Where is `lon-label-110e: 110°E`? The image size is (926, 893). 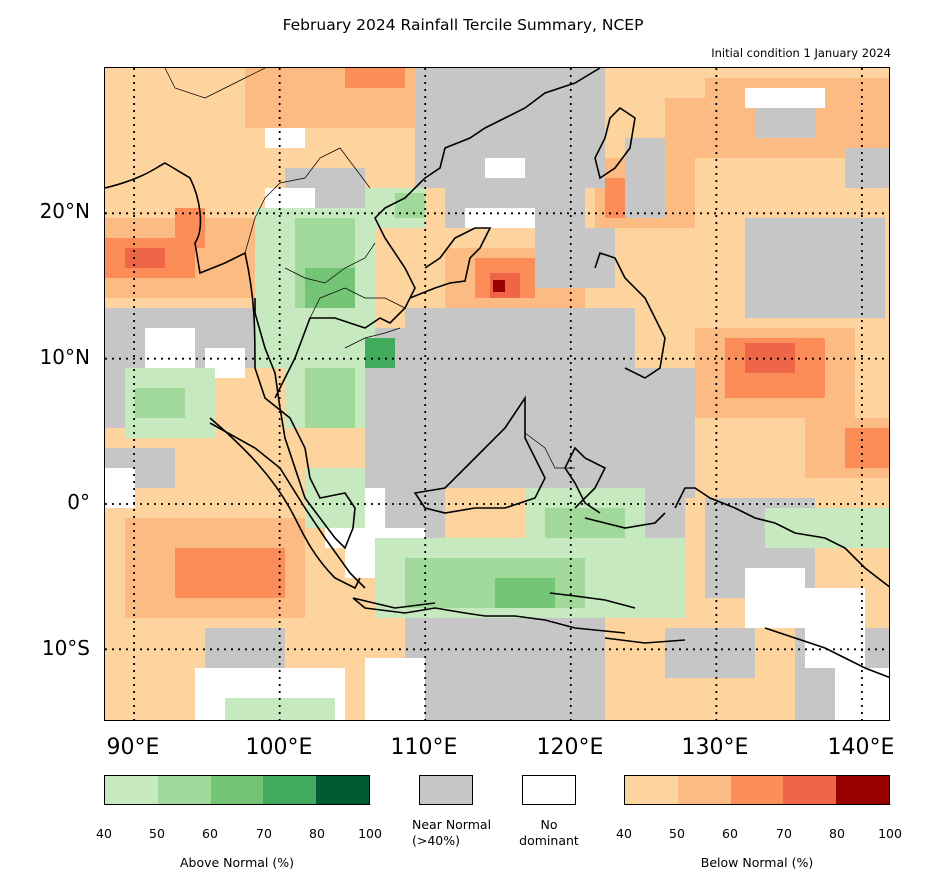
lon-label-110e: 110°E is located at coordinates (424, 747).